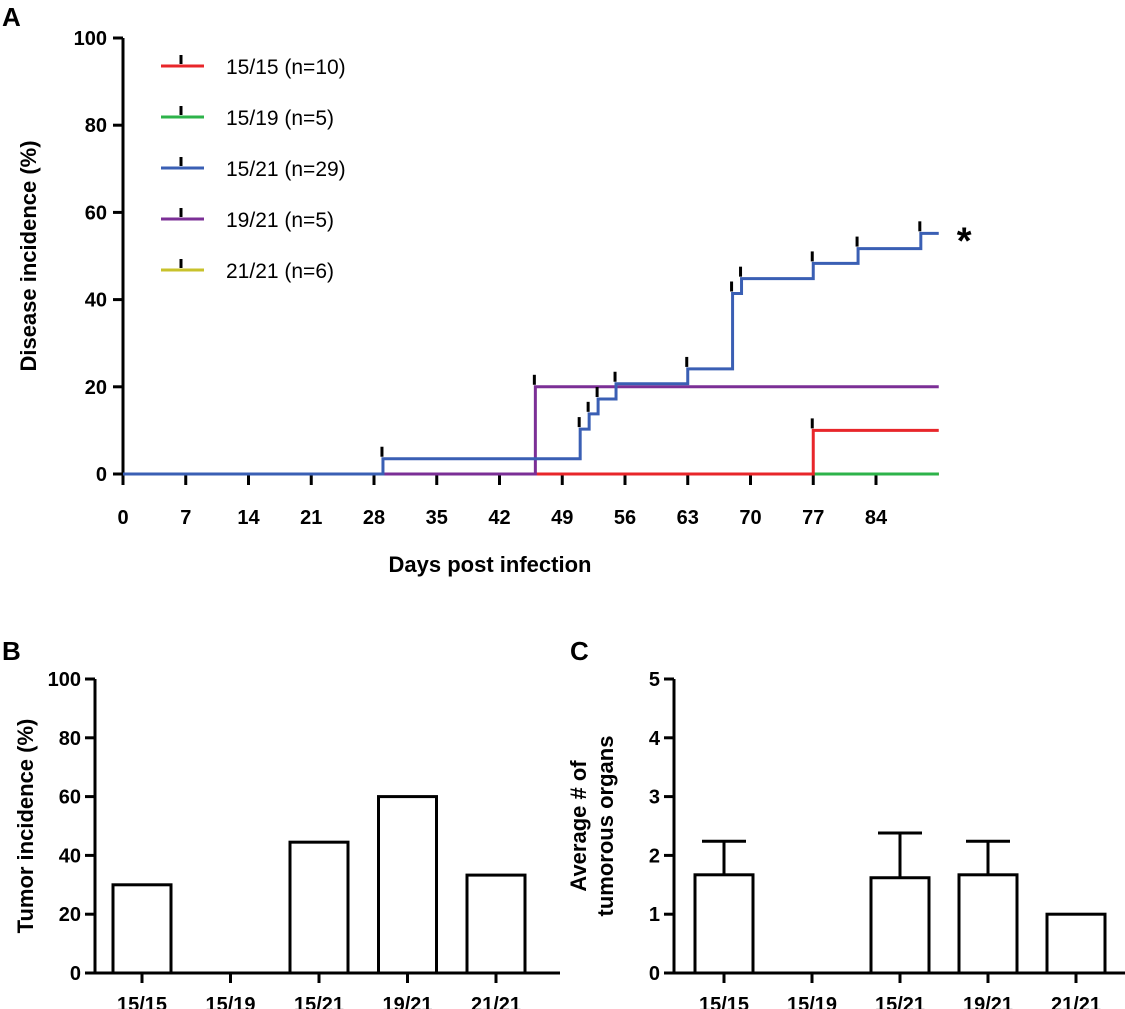 The width and height of the screenshot is (1125, 1009). Describe the element at coordinates (374, 518) in the screenshot. I see `x-tick-label: 28` at that location.